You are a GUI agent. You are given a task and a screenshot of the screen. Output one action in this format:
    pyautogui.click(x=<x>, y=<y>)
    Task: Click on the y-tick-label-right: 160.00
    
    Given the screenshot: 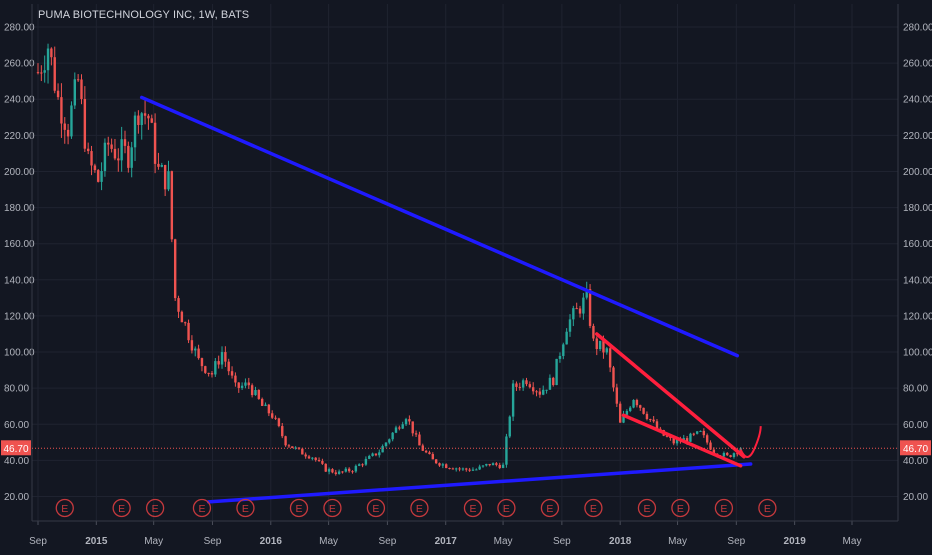 What is the action you would take?
    pyautogui.click(x=917, y=244)
    